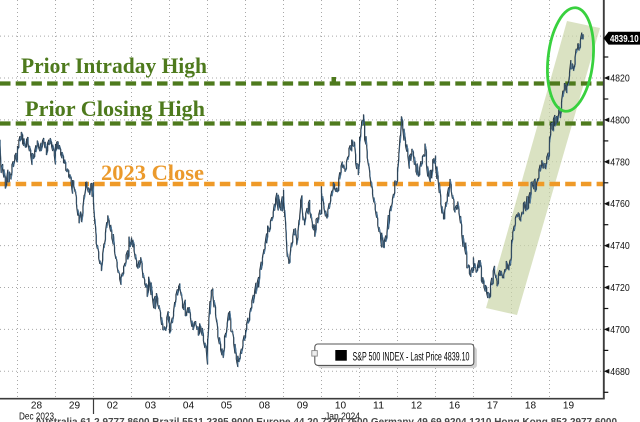  What do you see at coordinates (150, 406) in the screenshot?
I see `svg-text: 03` at bounding box center [150, 406].